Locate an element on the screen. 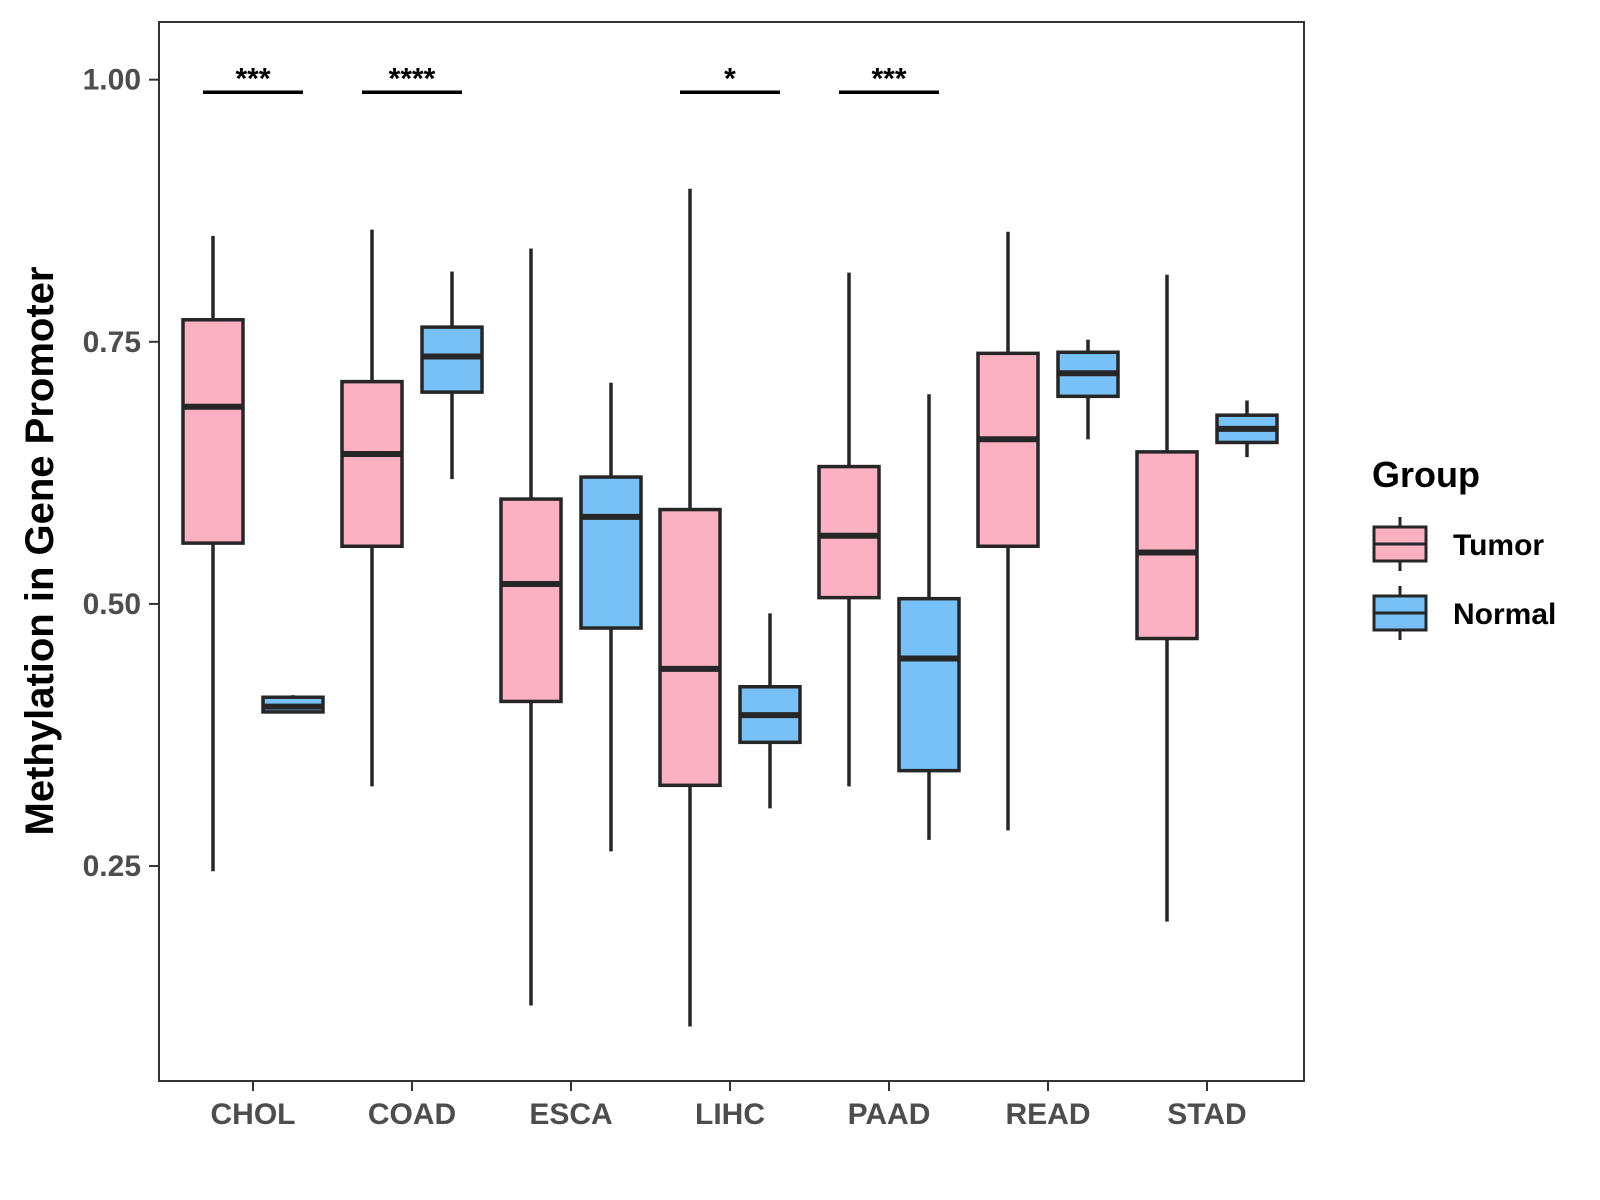 The image size is (1600, 1200). y-tick-label: 0.25 is located at coordinates (112, 866).